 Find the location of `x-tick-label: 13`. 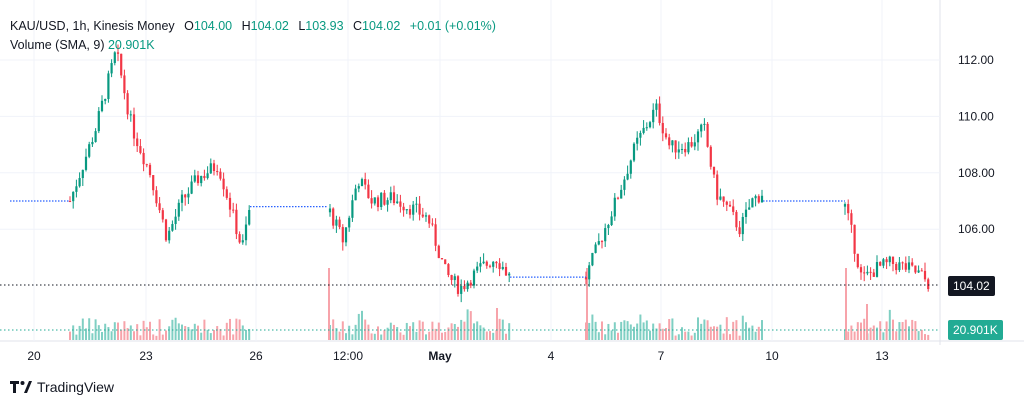

x-tick-label: 13 is located at coordinates (882, 356).